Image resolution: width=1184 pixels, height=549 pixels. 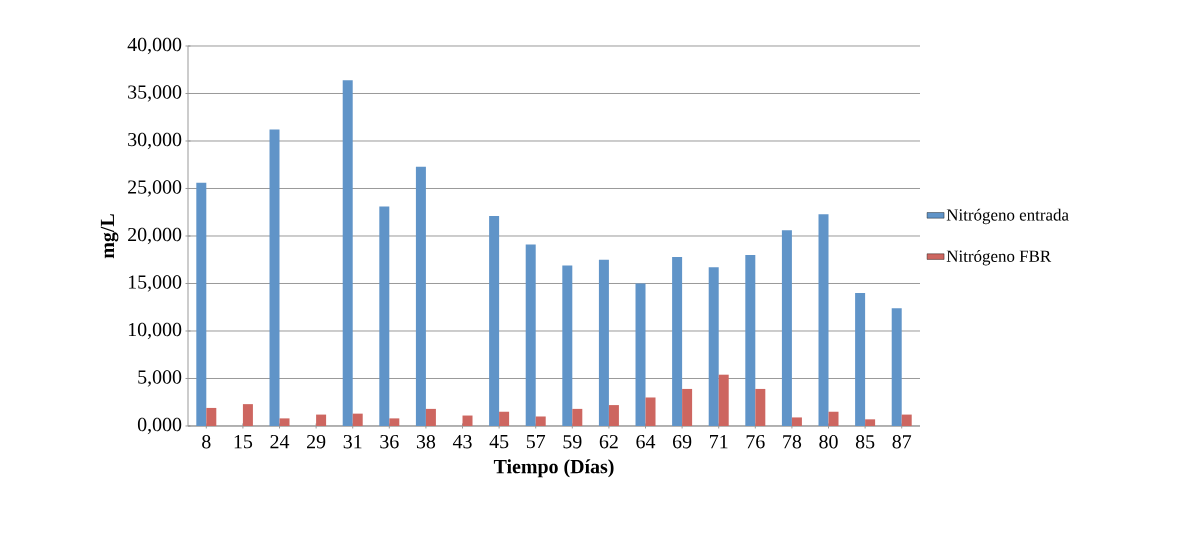 I want to click on x-tick-label: 76, so click(x=755, y=442).